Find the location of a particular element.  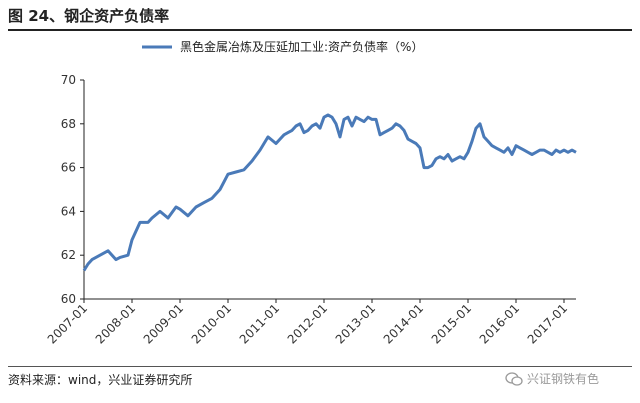

y-tick-label: 64 is located at coordinates (68, 211).